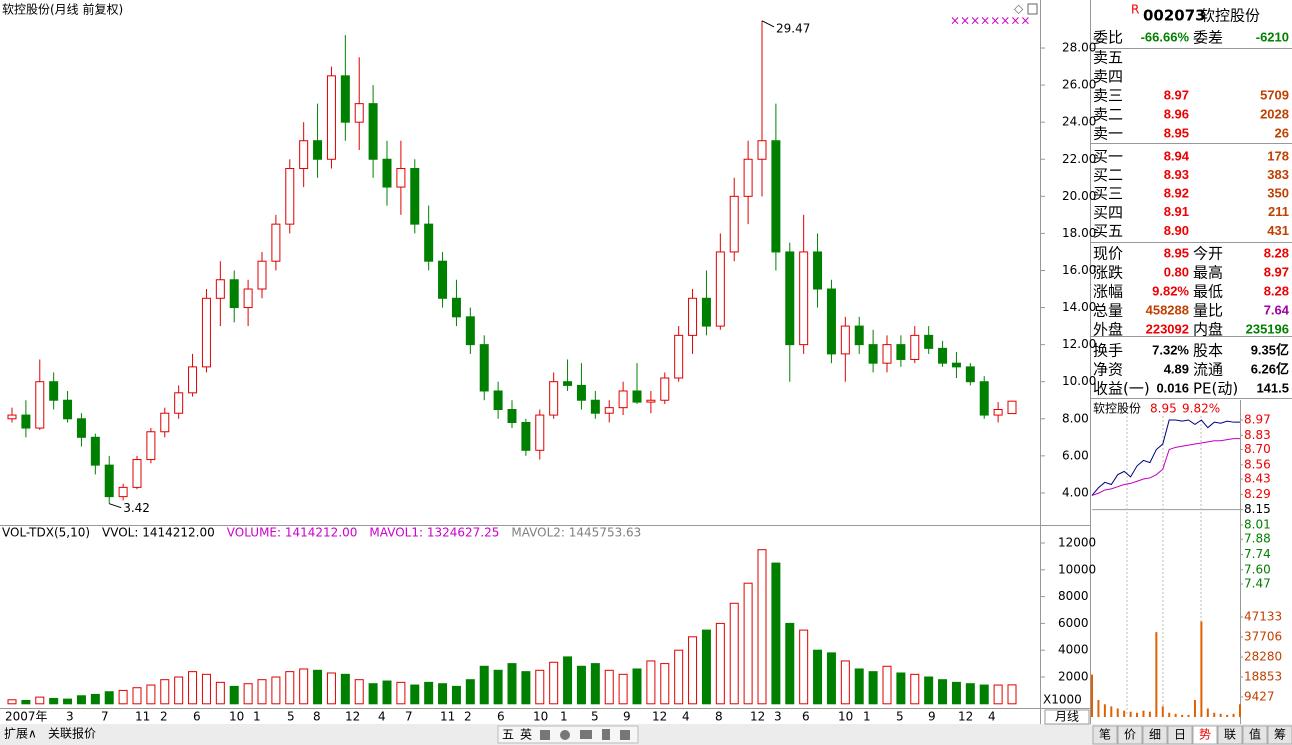 This screenshot has height=745, width=1292. I want to click on annotation-arrow, so click(115, 506).